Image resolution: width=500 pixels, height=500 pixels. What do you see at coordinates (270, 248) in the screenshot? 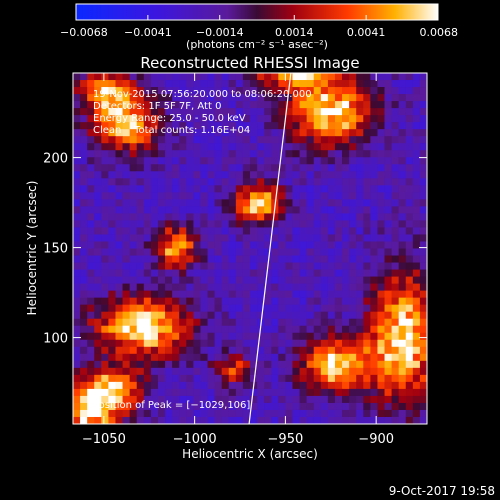
I see `solar-limb-line` at bounding box center [270, 248].